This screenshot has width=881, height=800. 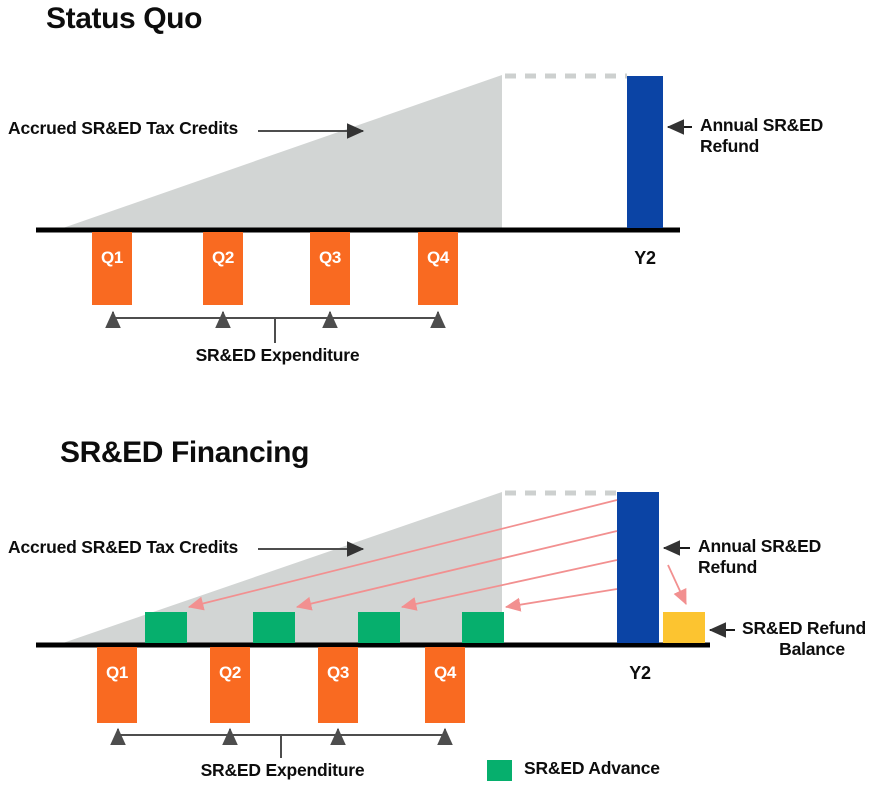 I want to click on refund-balance-label: SR&ED Refund Balance, so click(x=811, y=639).